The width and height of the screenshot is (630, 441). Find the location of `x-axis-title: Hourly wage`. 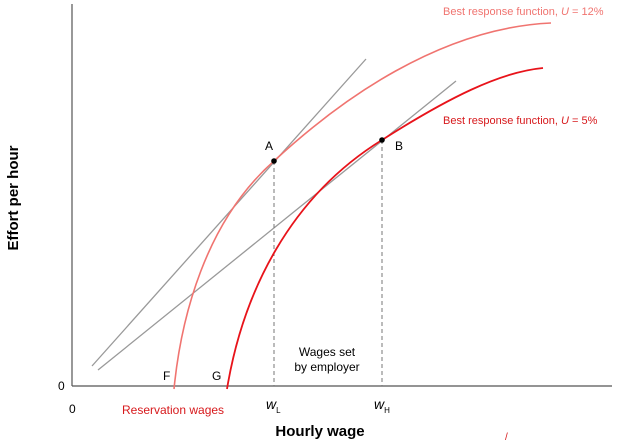

x-axis-title: Hourly wage is located at coordinates (319, 431).